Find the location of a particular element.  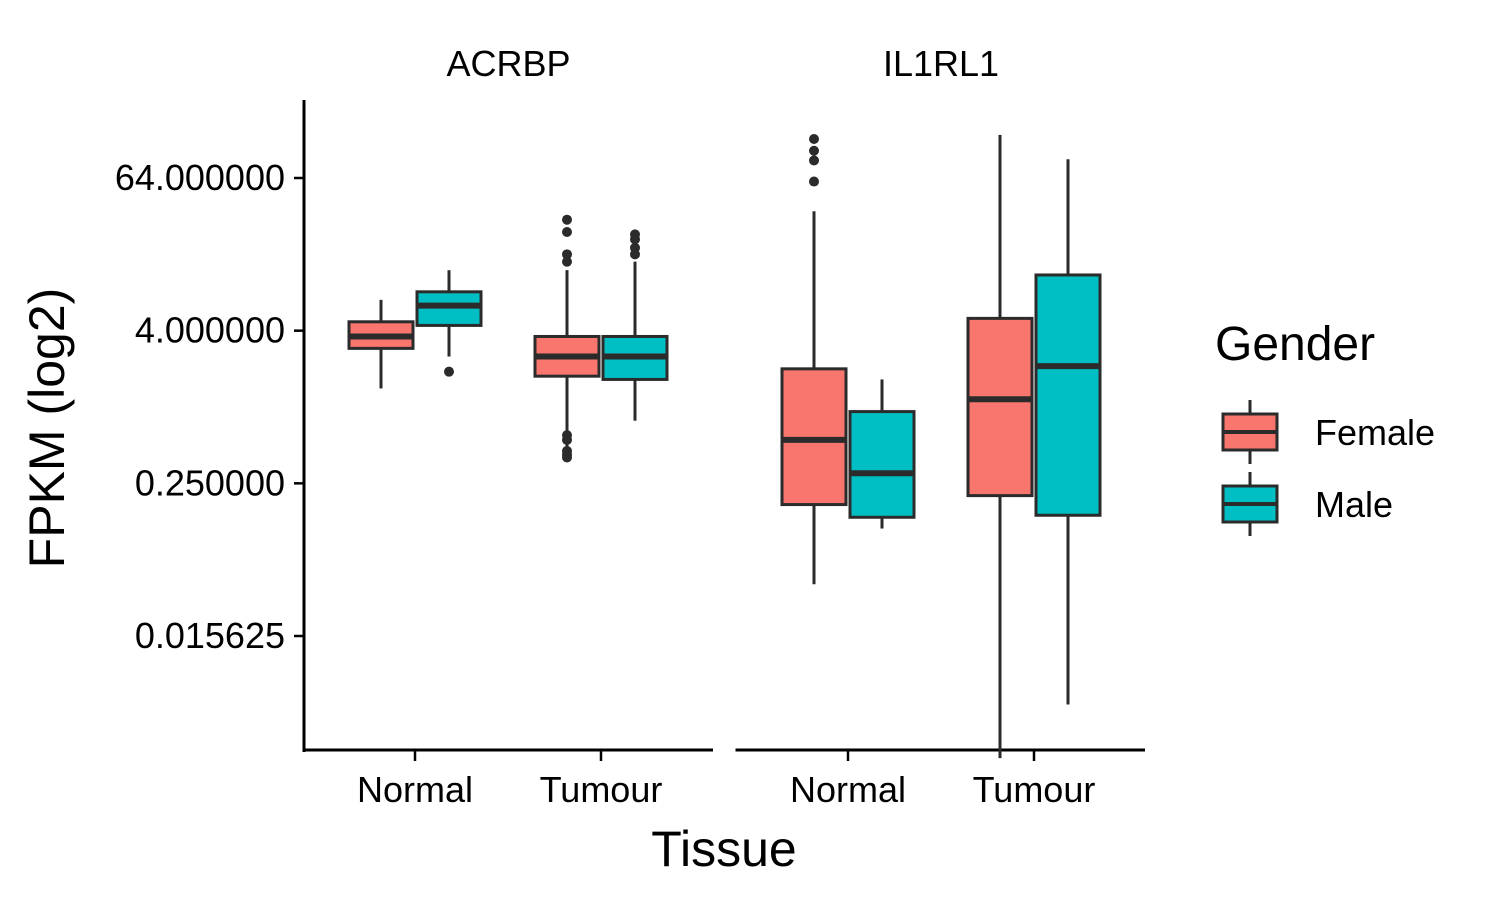

legend-item-male: Male is located at coordinates (1307, 504).